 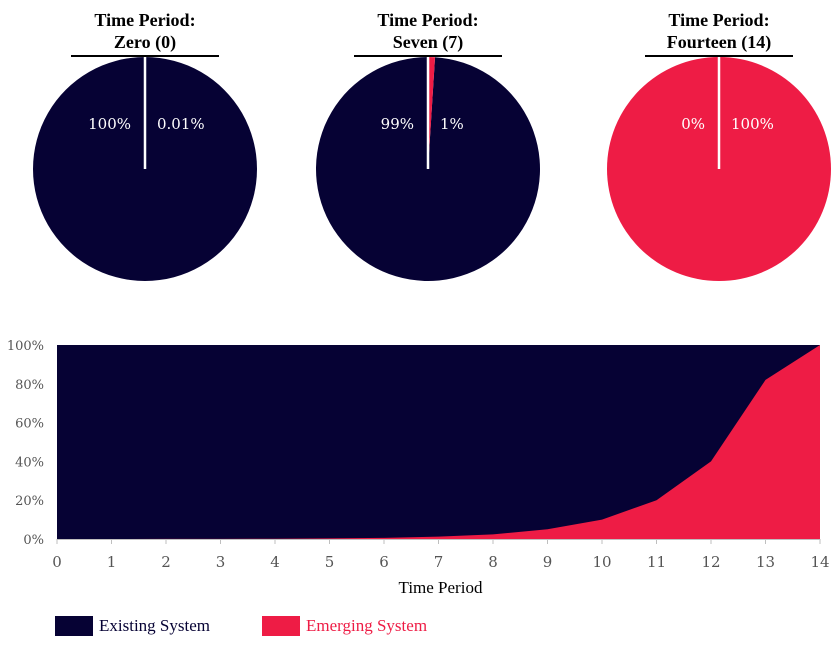 What do you see at coordinates (765, 562) in the screenshot?
I see `x-tick-label: 13` at bounding box center [765, 562].